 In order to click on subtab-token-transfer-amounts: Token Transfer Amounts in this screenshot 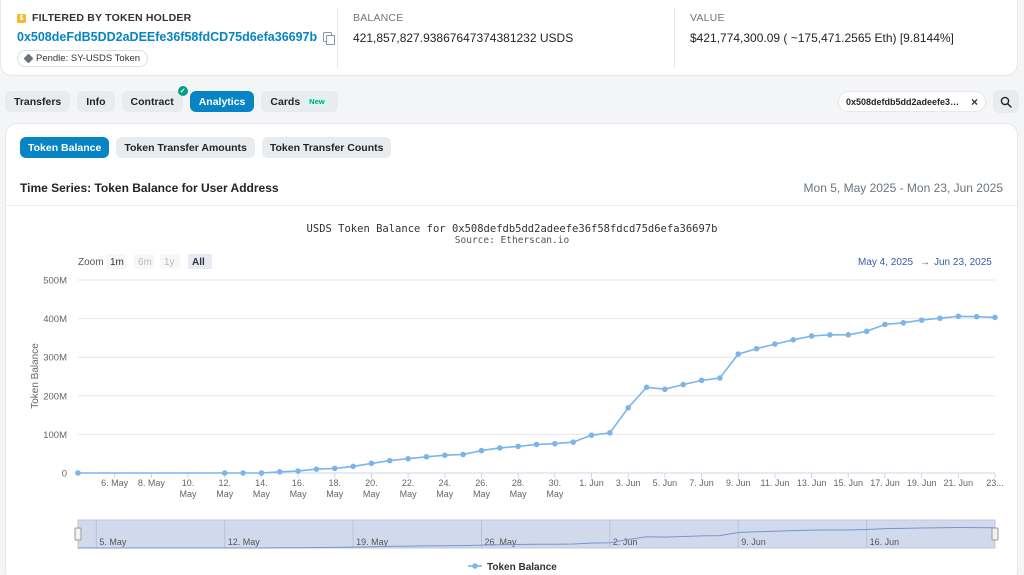, I will do `click(185, 147)`.